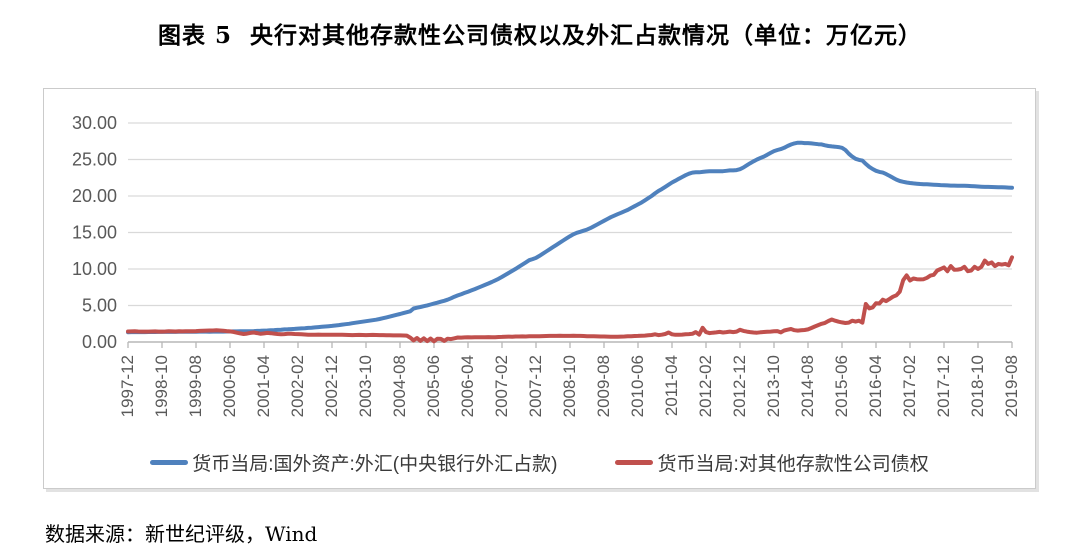  Describe the element at coordinates (603, 386) in the screenshot. I see `svg-text: 2009-08` at that location.